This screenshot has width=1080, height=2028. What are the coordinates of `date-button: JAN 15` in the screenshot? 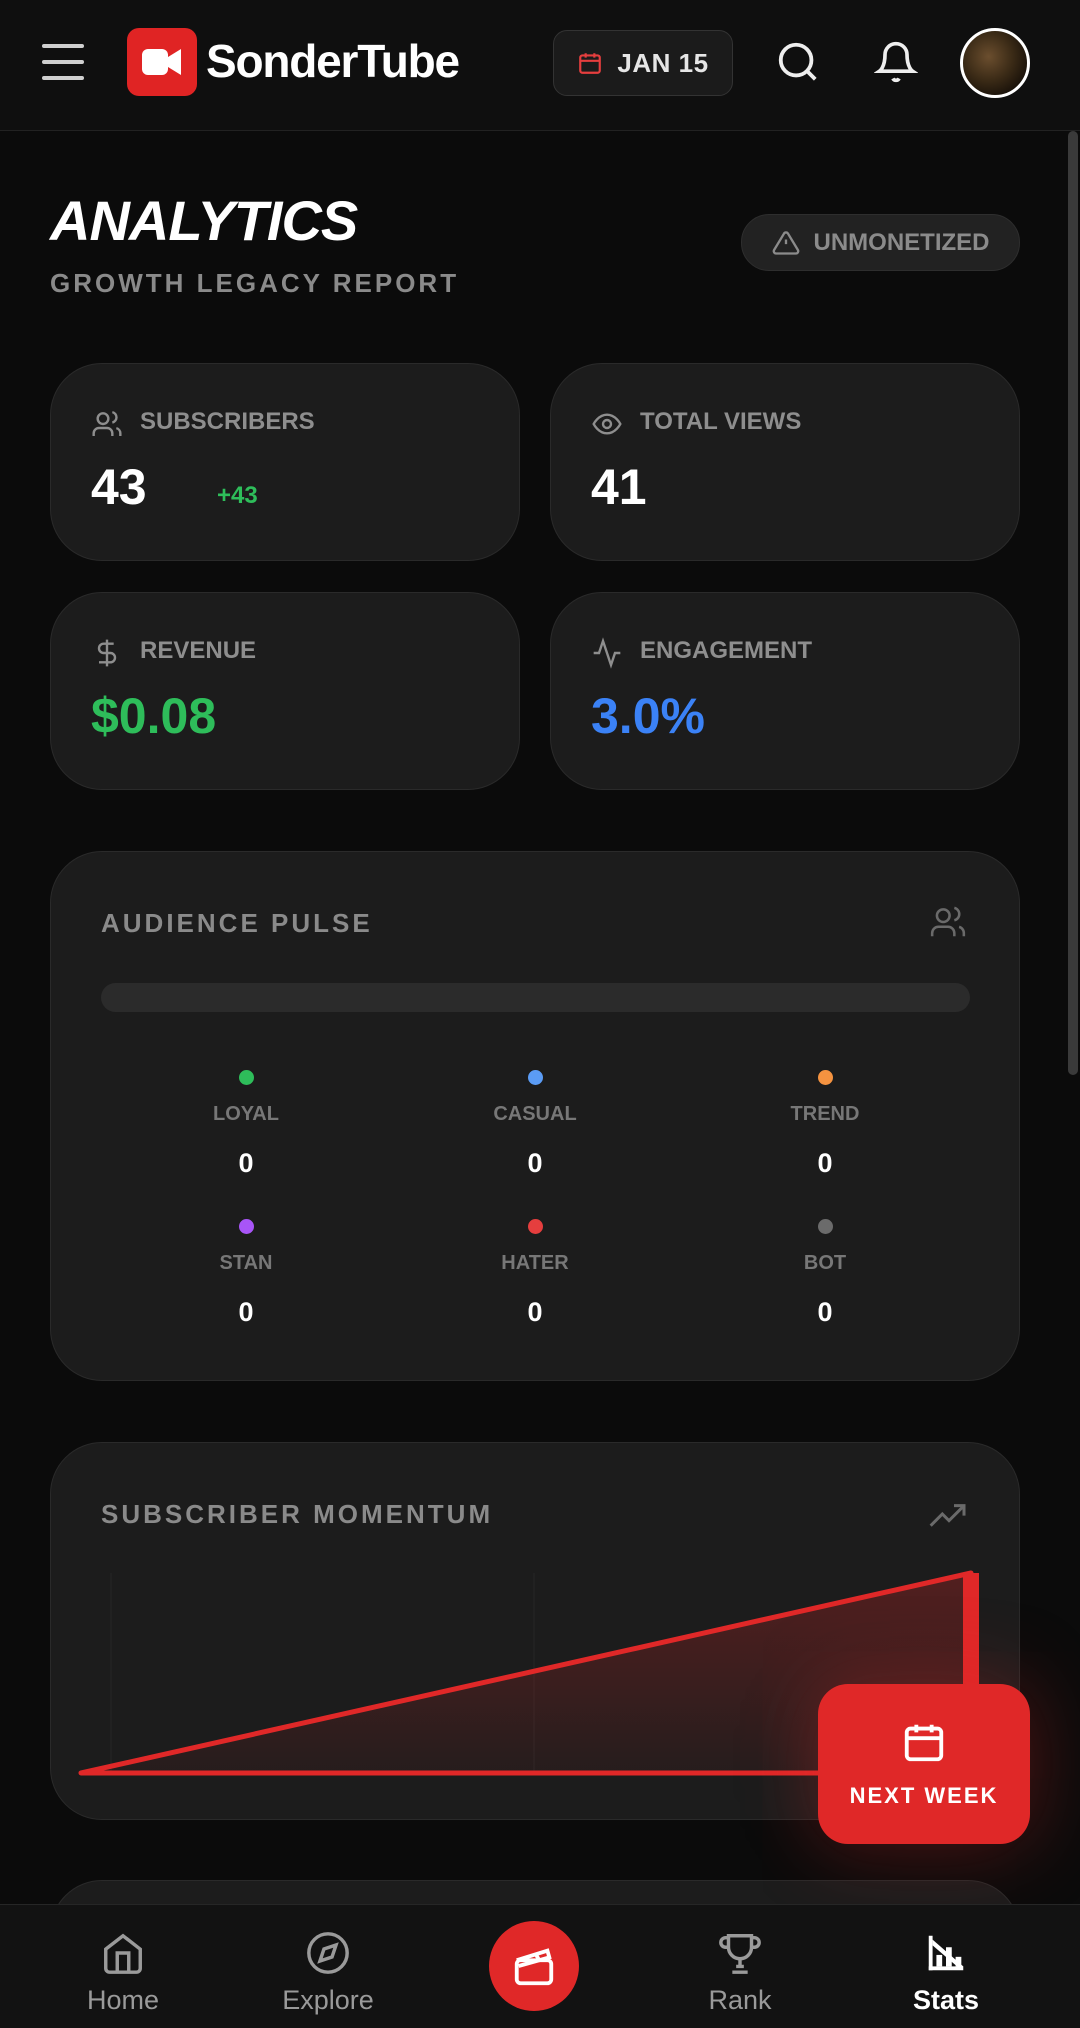 It's located at (643, 63).